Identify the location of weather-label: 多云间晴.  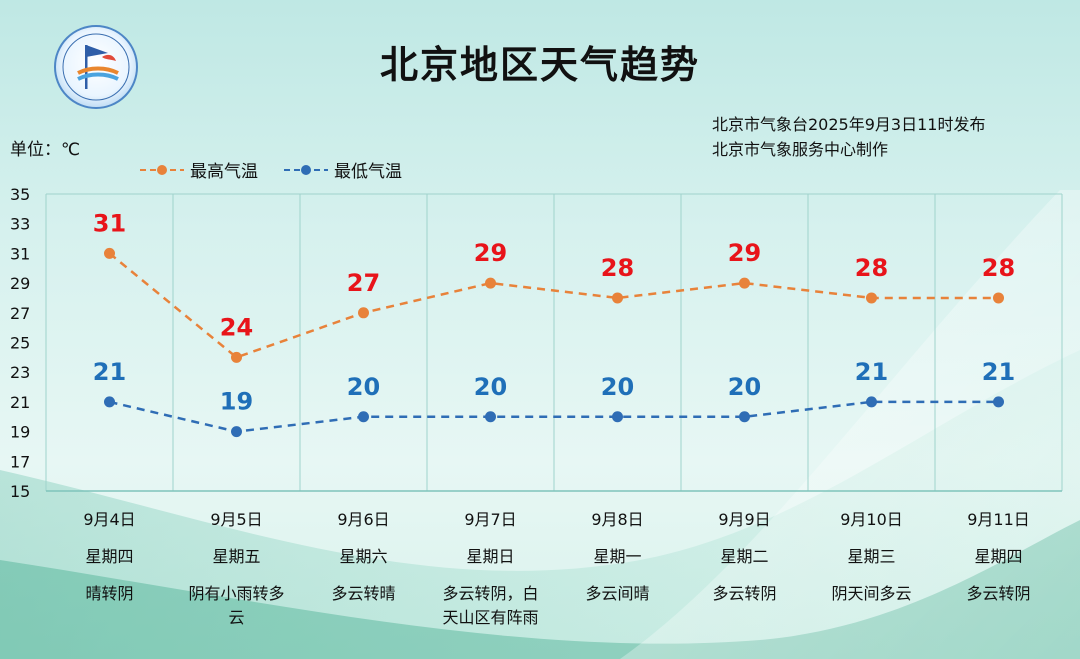
(617, 593).